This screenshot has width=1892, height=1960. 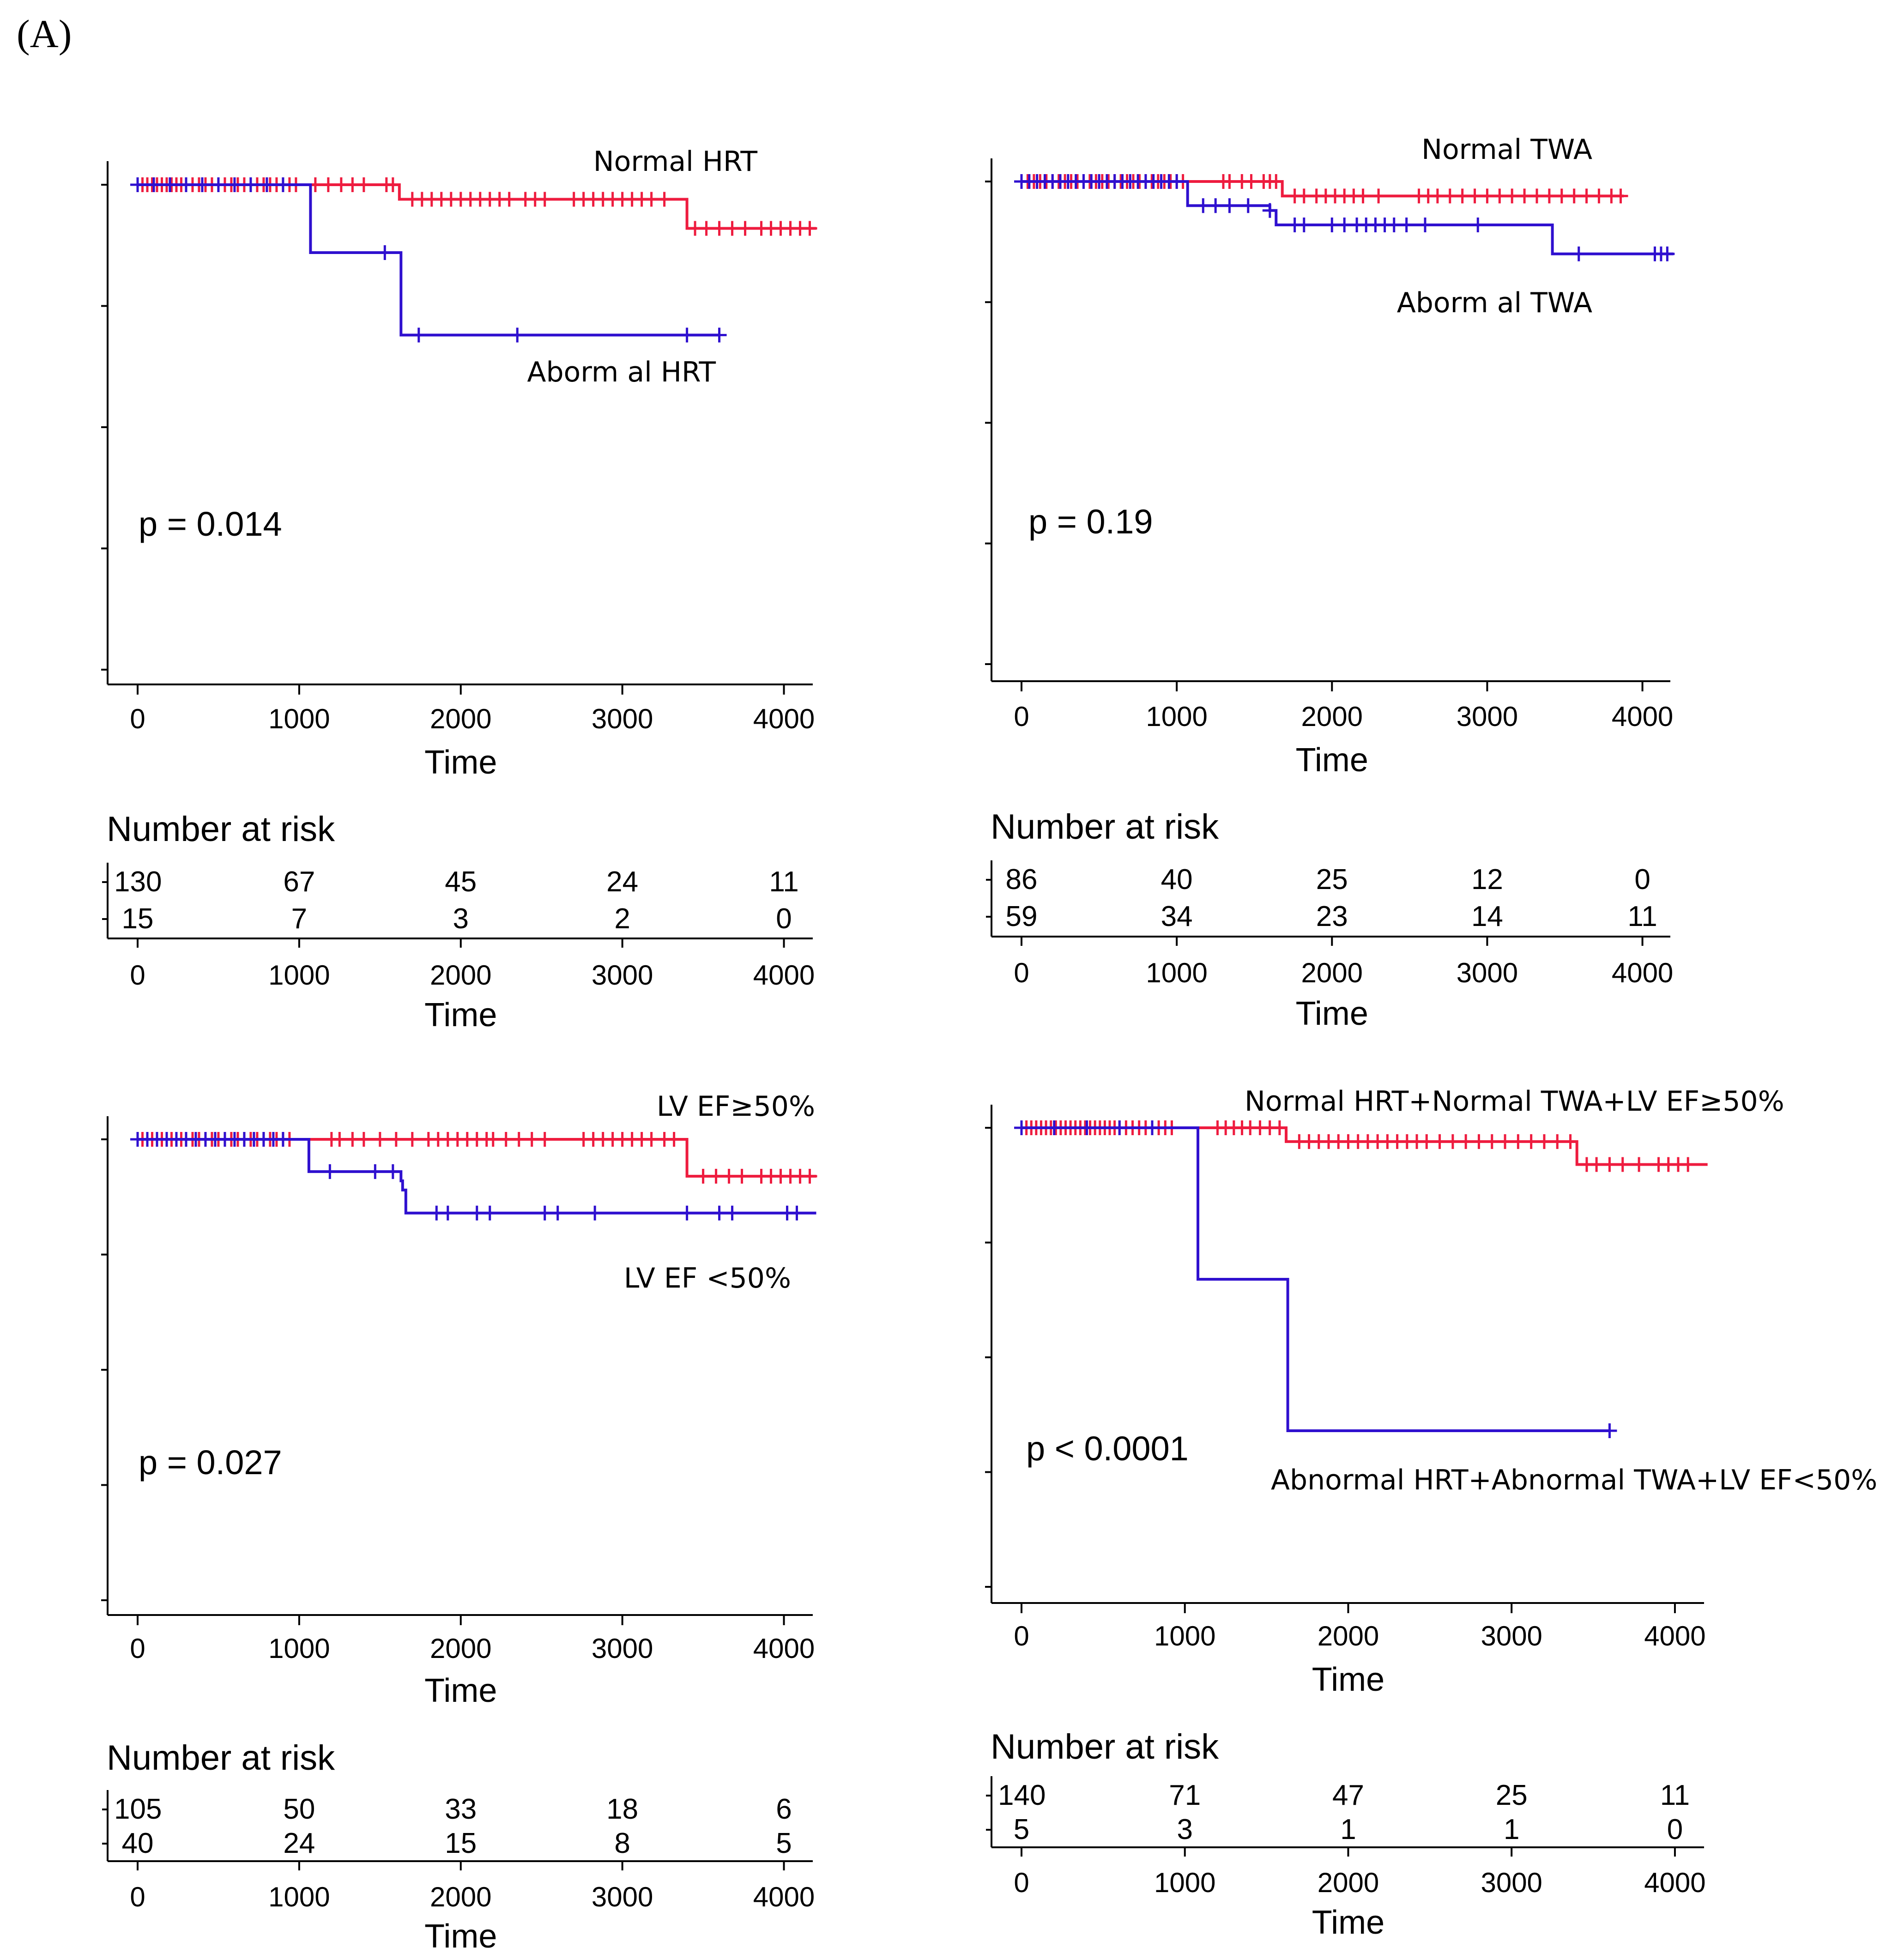 What do you see at coordinates (1022, 879) in the screenshot?
I see `risk-count: 86` at bounding box center [1022, 879].